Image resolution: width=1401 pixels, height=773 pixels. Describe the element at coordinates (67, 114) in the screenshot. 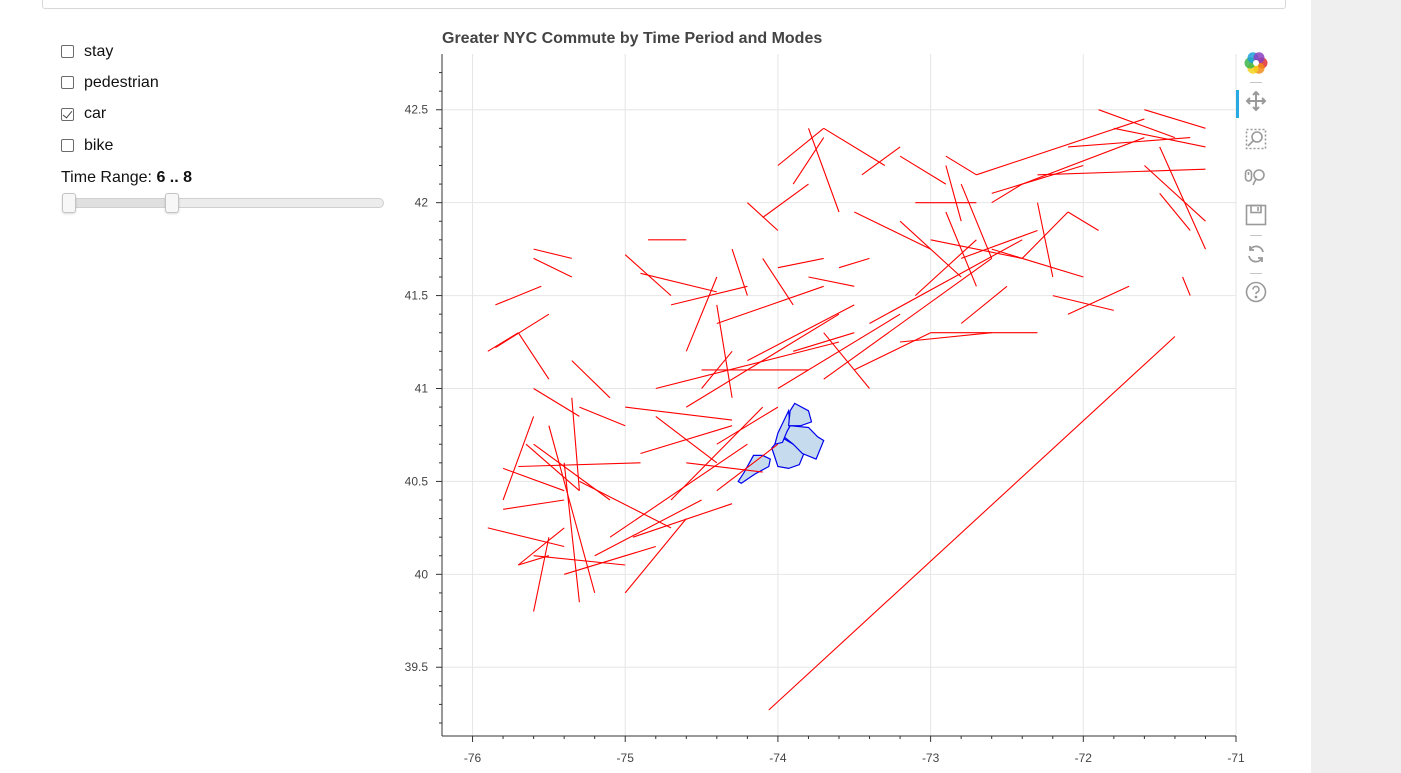

I see `car-checkbox` at that location.